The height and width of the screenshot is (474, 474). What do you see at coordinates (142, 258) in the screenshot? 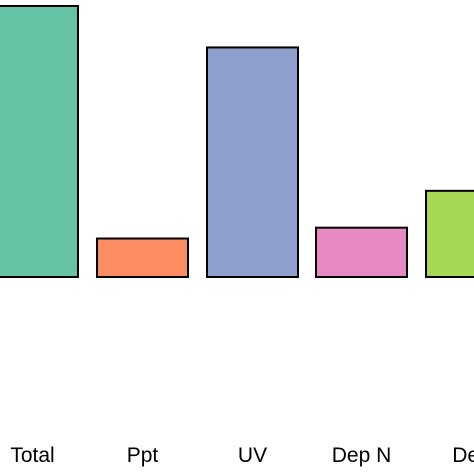
I see `bar-ppt` at bounding box center [142, 258].